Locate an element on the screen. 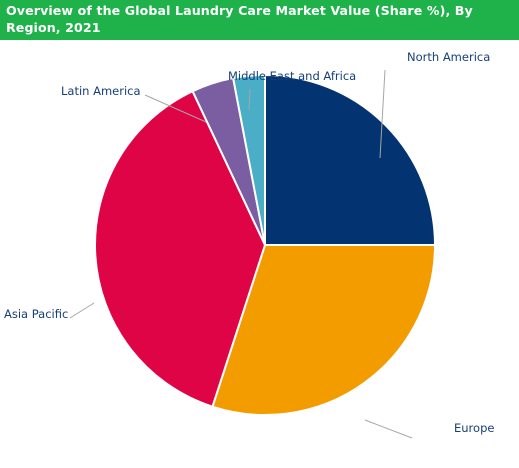  pie-slice-north-america is located at coordinates (350, 159).